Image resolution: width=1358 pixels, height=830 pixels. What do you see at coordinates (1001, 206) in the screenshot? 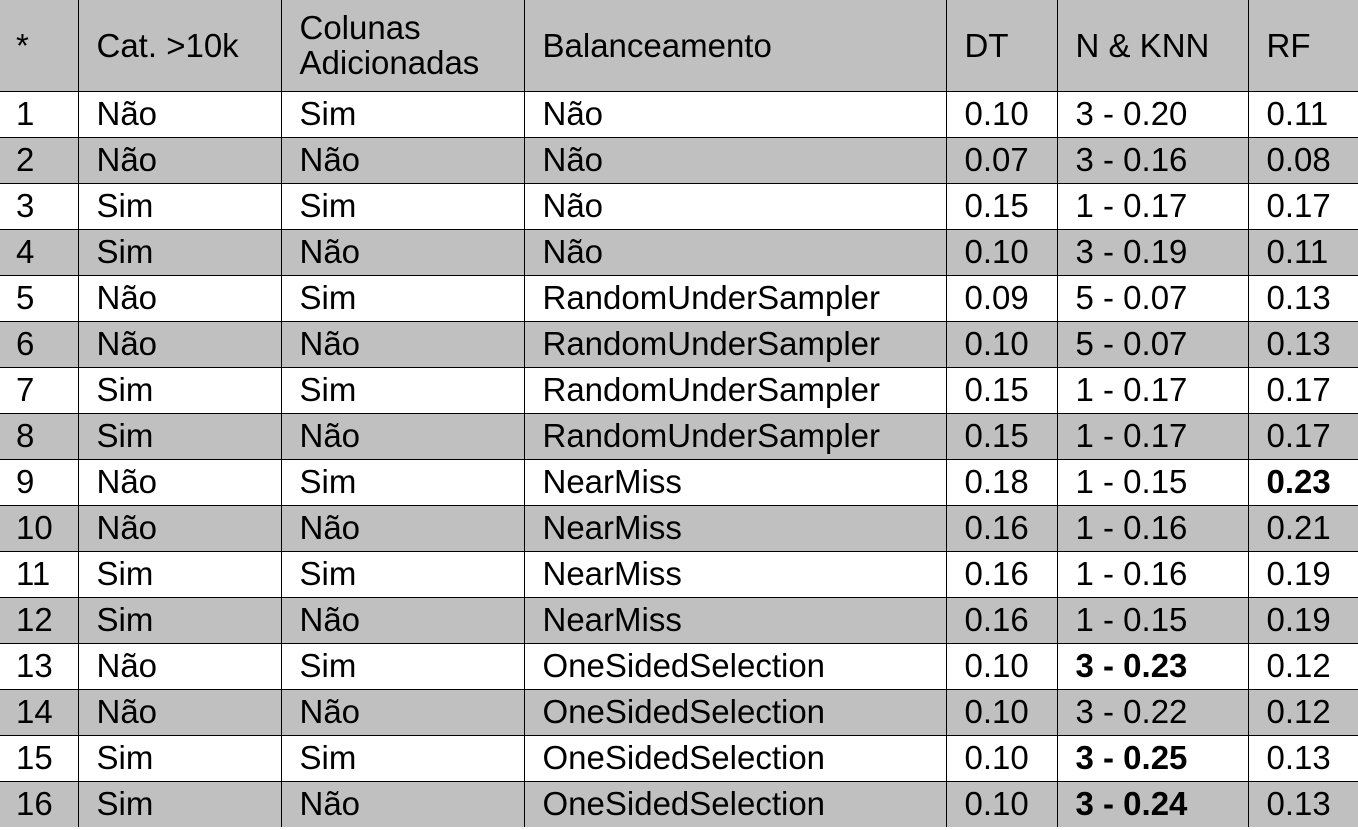
I see `cell-dt: 0.15` at bounding box center [1001, 206].